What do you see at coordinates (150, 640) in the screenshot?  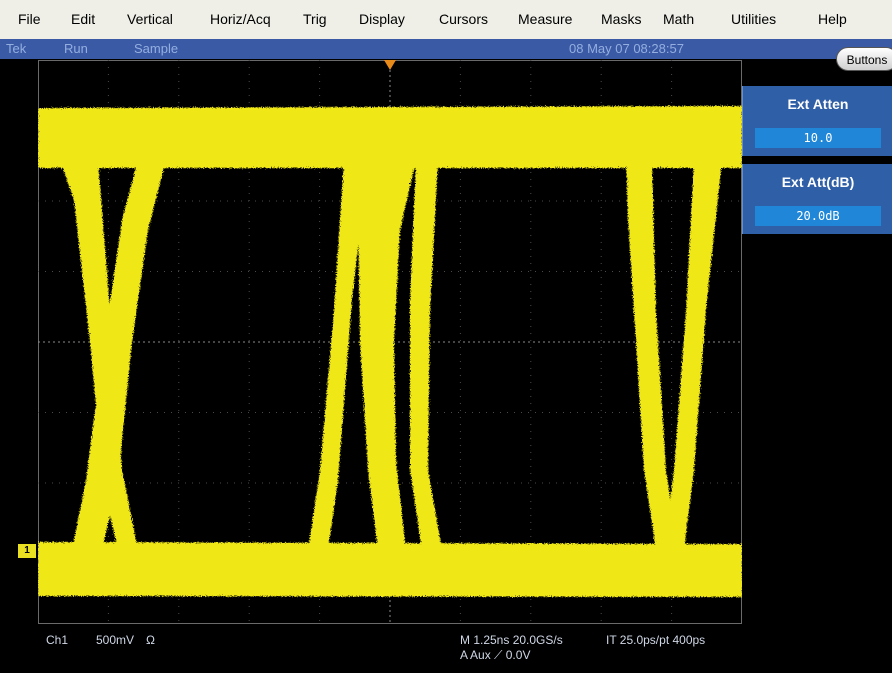 I see `coupling-readout: Ω` at bounding box center [150, 640].